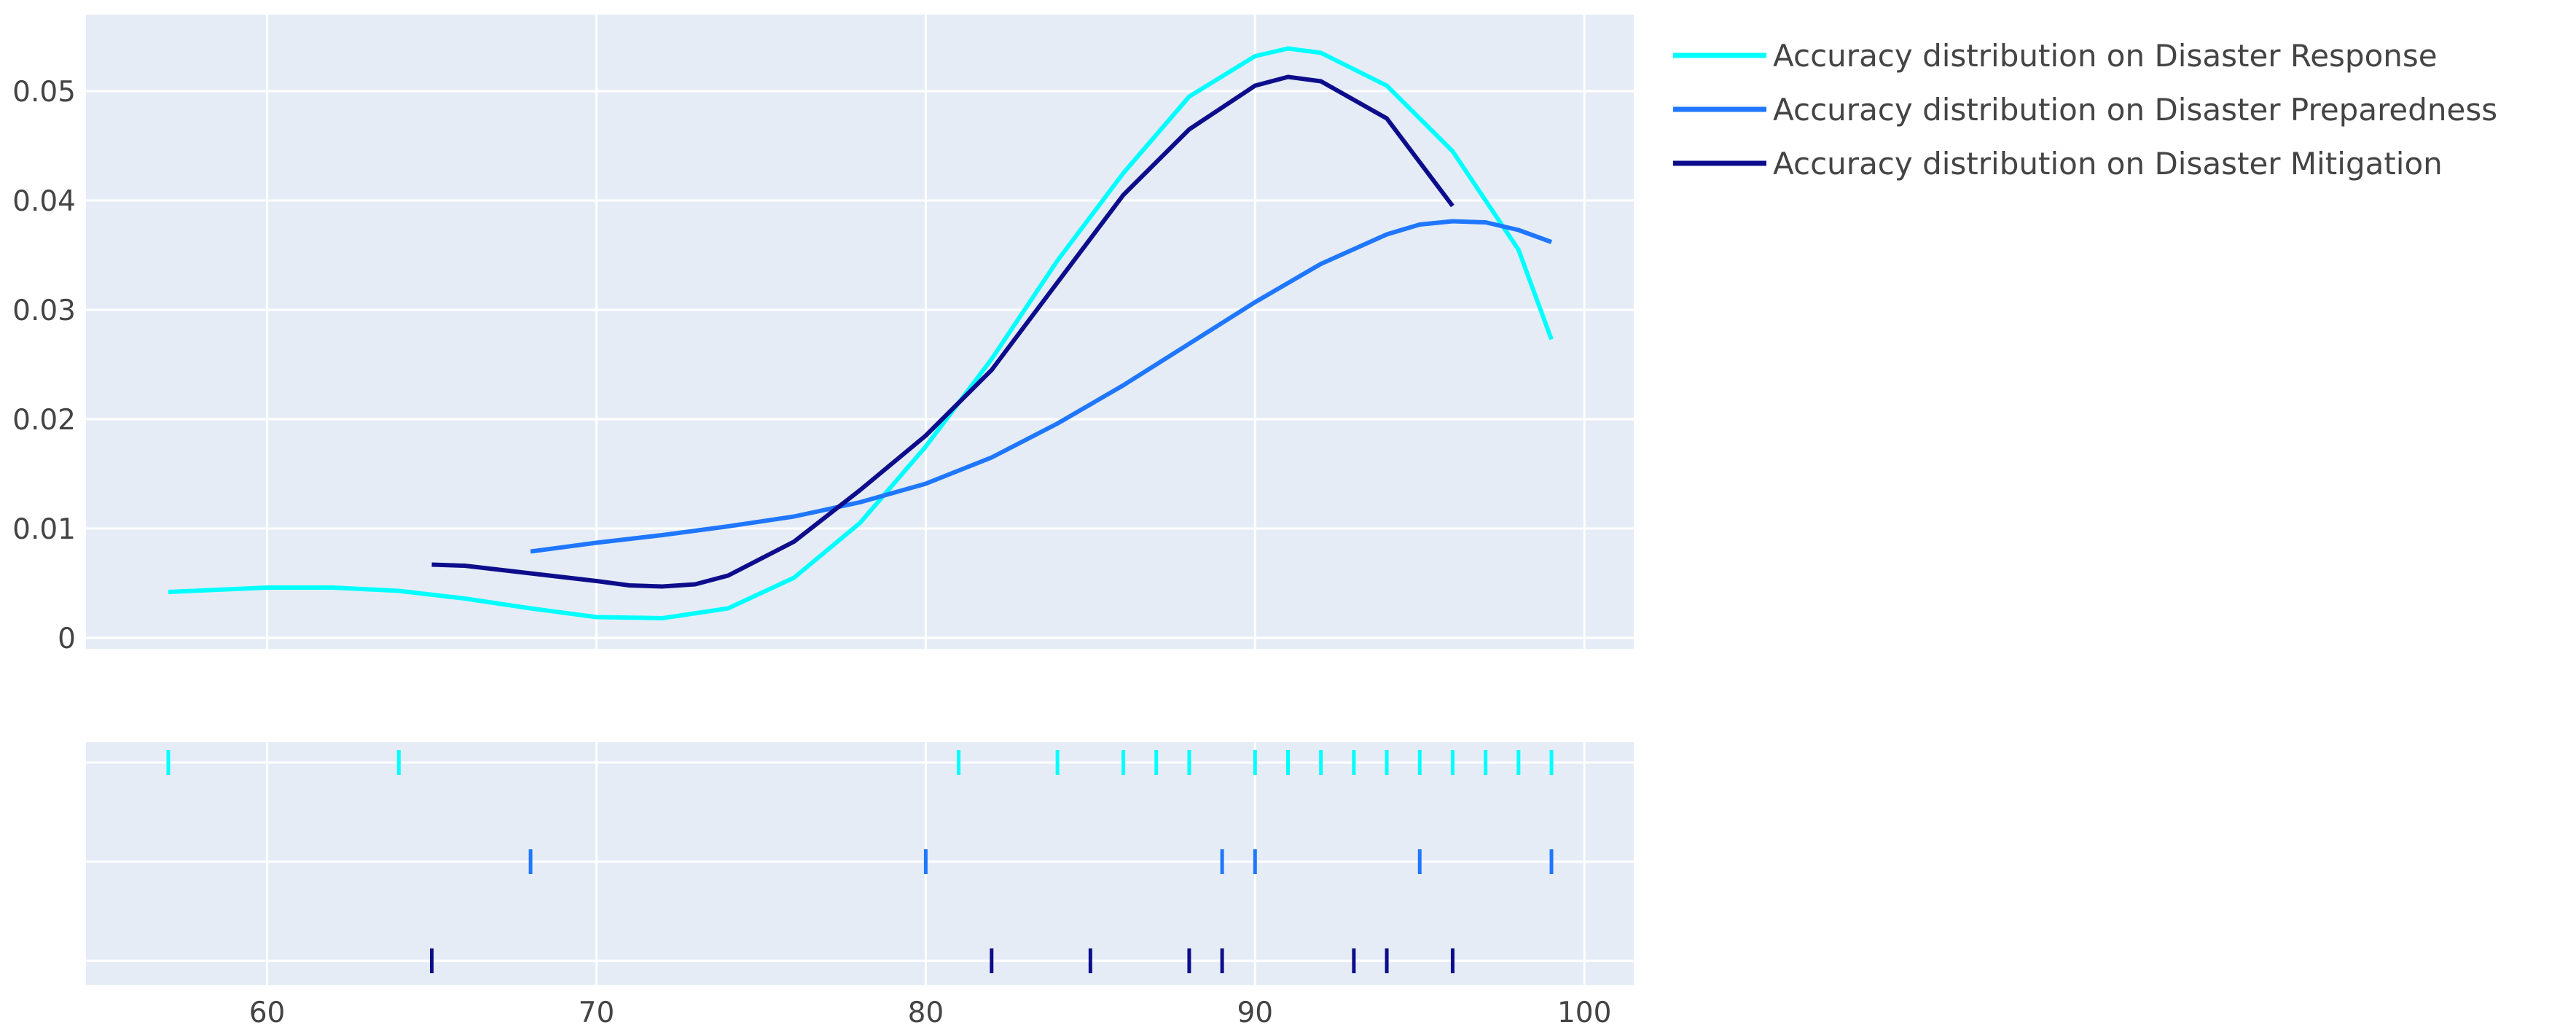 The image size is (2576, 1033). Describe the element at coordinates (44, 311) in the screenshot. I see `y-tick-label: 0.03` at that location.